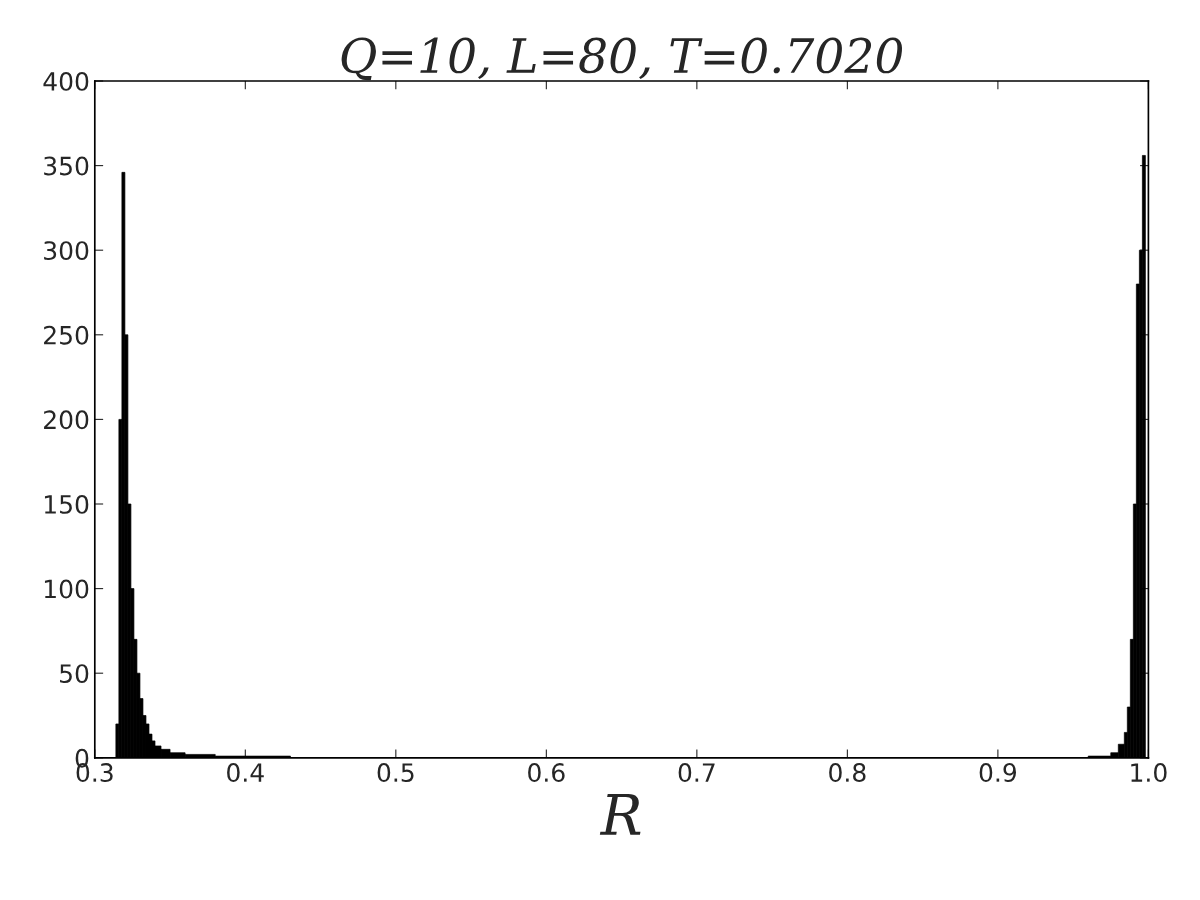  What do you see at coordinates (620, 814) in the screenshot?
I see `x-axis-title: R` at bounding box center [620, 814].